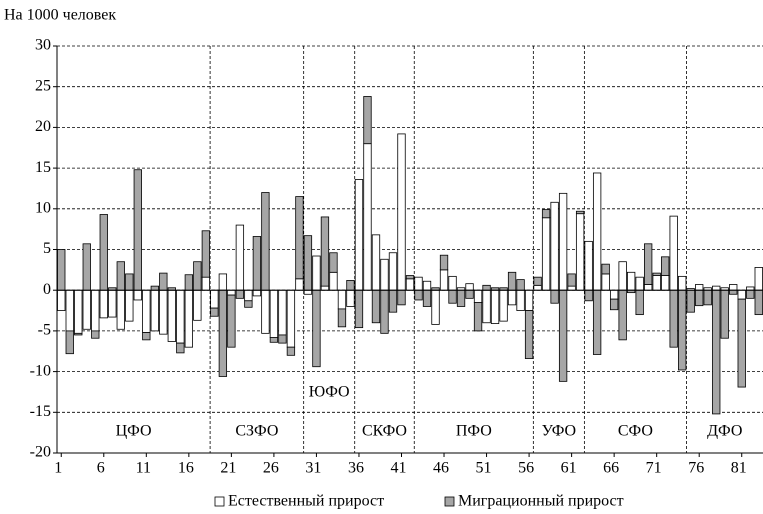 Image resolution: width=763 pixels, height=514 pixels. I want to click on group-label: УФО, so click(559, 431).